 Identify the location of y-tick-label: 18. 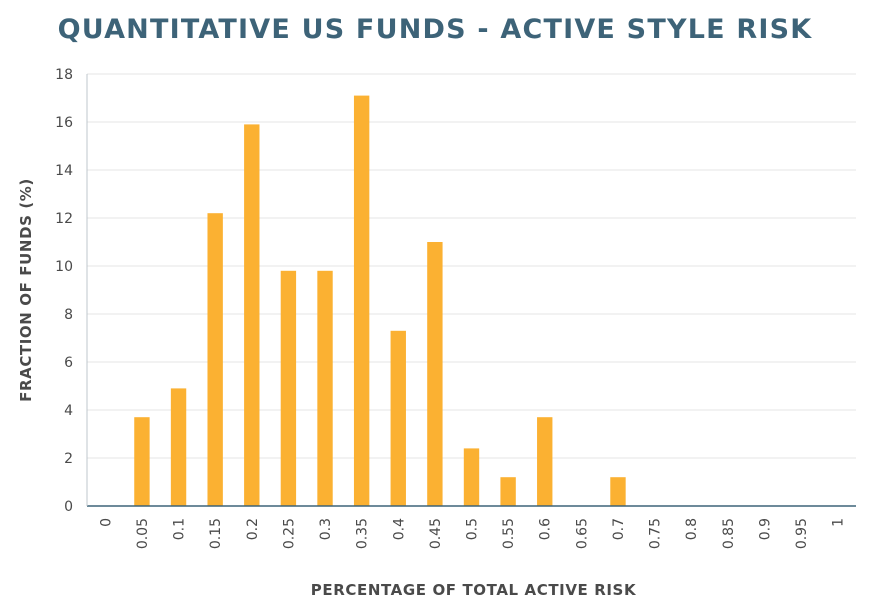
(64, 75).